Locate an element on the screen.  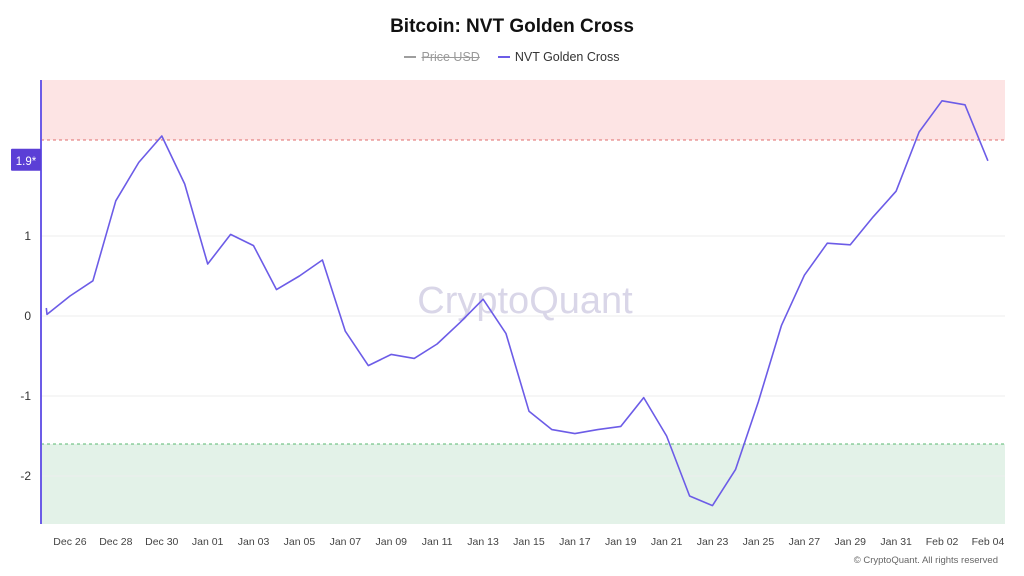
x-tick-label: Jan 07 is located at coordinates (346, 542).